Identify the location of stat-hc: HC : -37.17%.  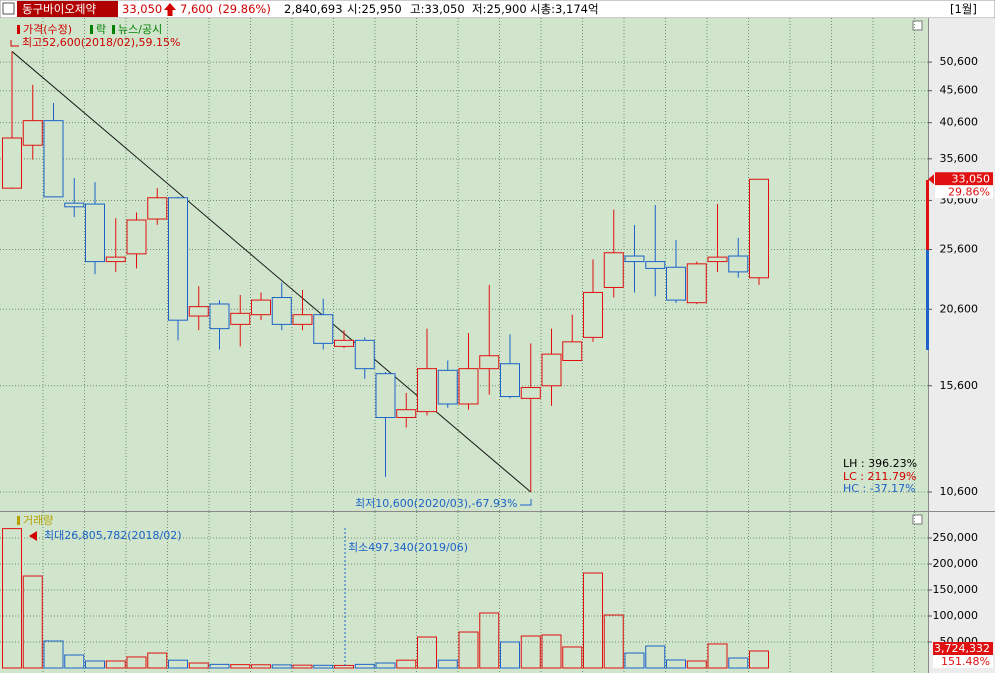
(879, 488).